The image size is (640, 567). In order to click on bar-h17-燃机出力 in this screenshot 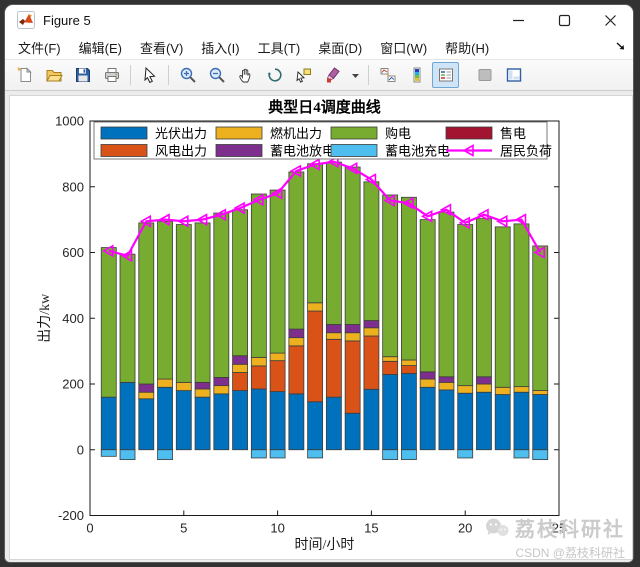, I will do `click(409, 362)`.